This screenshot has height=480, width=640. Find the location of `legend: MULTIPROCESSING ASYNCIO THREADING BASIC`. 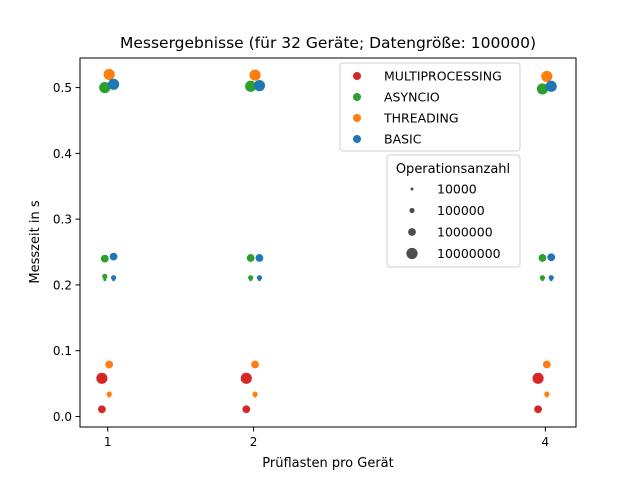

legend: MULTIPROCESSING ASYNCIO THREADING BASIC is located at coordinates (430, 107).